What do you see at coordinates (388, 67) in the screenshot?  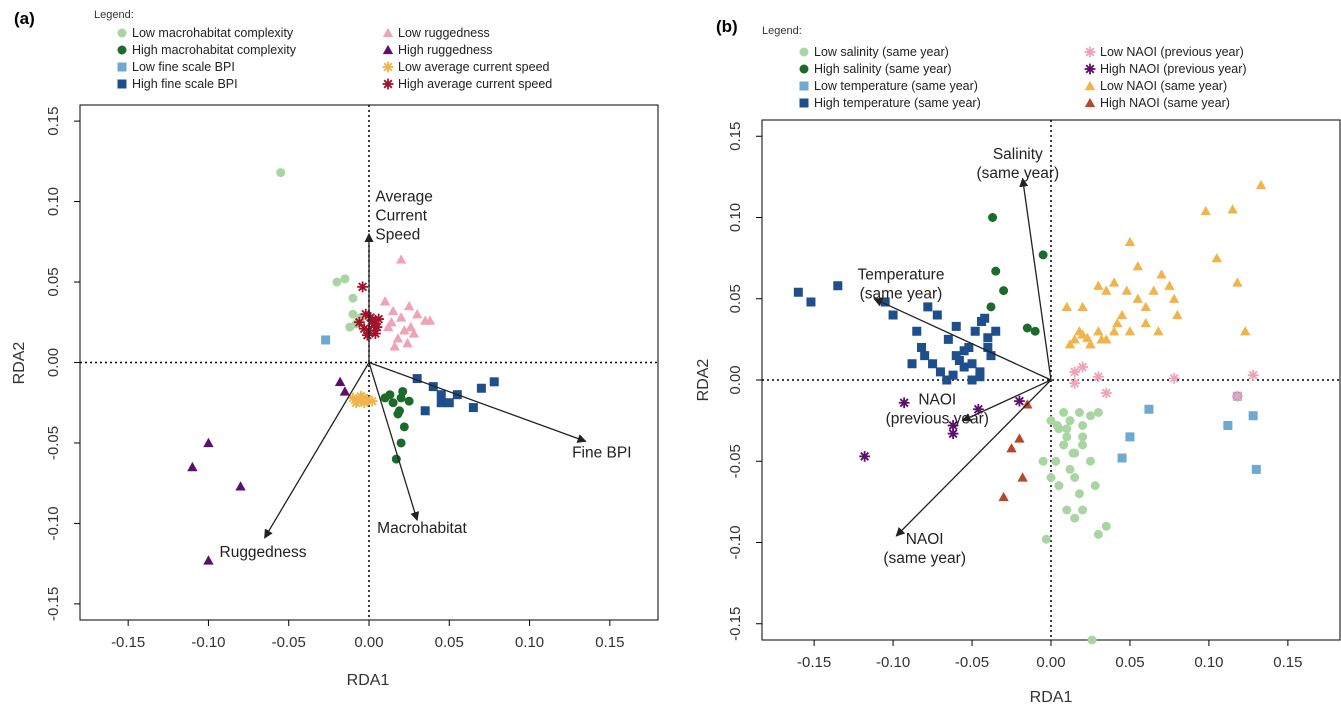 I see `legend-marker-low-average-current-speed` at bounding box center [388, 67].